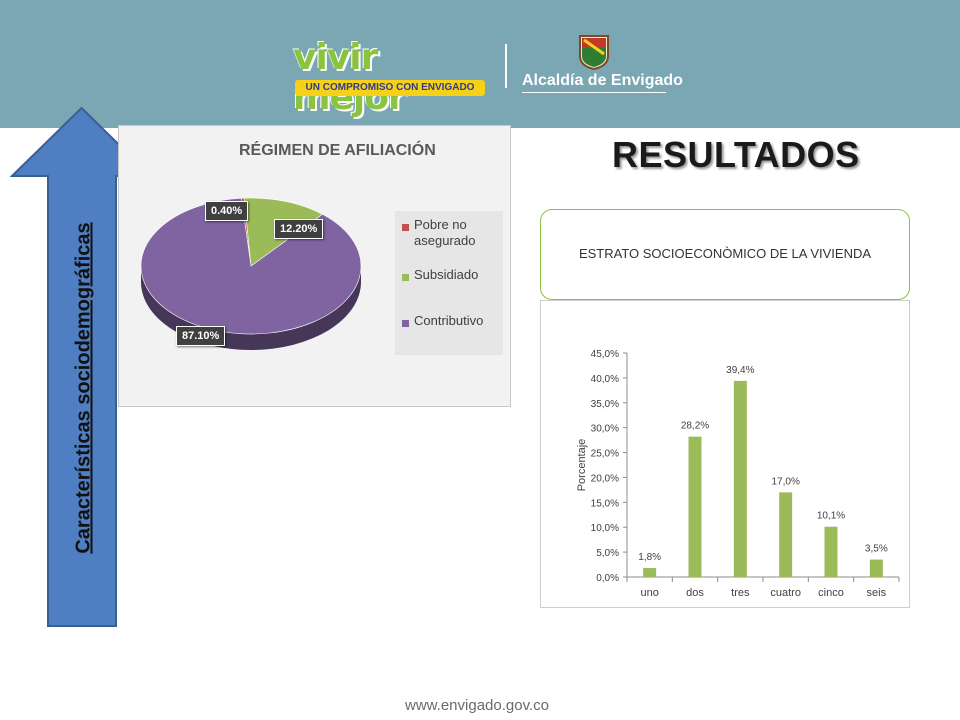 The height and width of the screenshot is (720, 960). Describe the element at coordinates (605, 379) in the screenshot. I see `y-tick-label: 40,0%` at that location.